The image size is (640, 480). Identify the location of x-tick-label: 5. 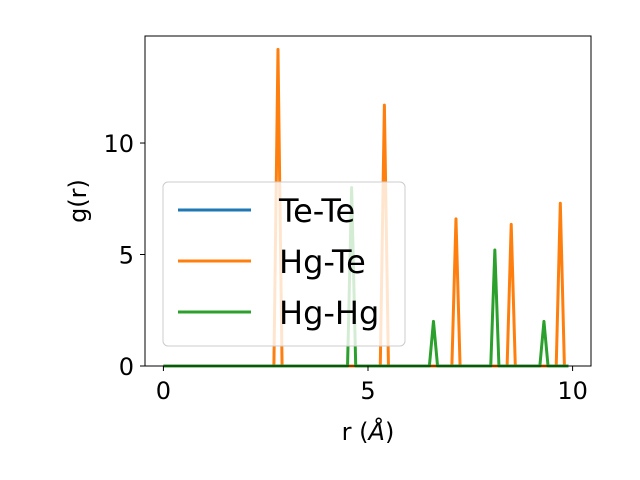
(367, 391).